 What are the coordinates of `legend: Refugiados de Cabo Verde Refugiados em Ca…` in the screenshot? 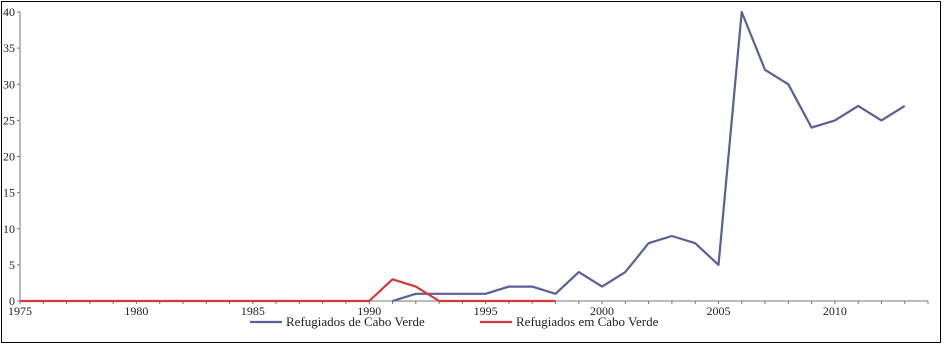 It's located at (454, 321).